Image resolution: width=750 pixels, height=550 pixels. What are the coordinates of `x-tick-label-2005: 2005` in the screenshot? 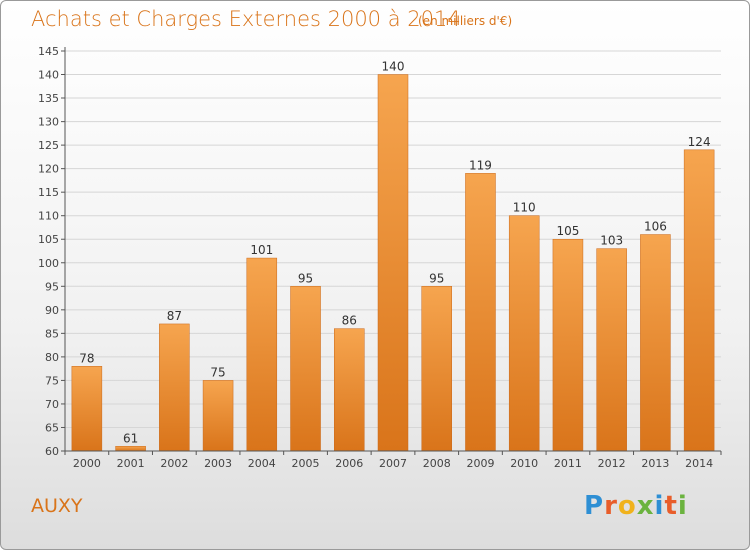 It's located at (306, 463).